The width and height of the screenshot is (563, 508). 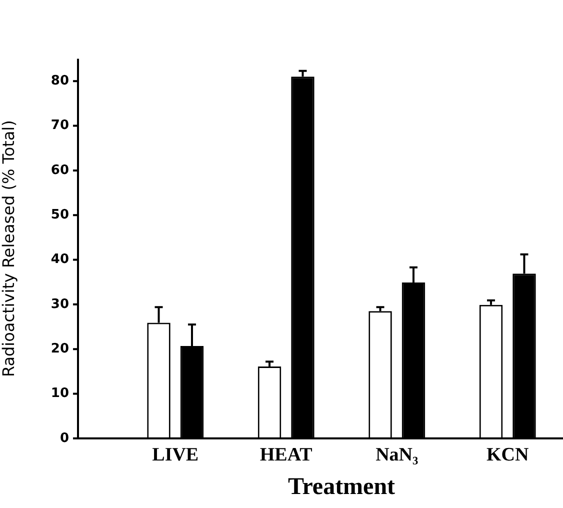 I want to click on y-tick-label: 30, so click(x=59, y=304).